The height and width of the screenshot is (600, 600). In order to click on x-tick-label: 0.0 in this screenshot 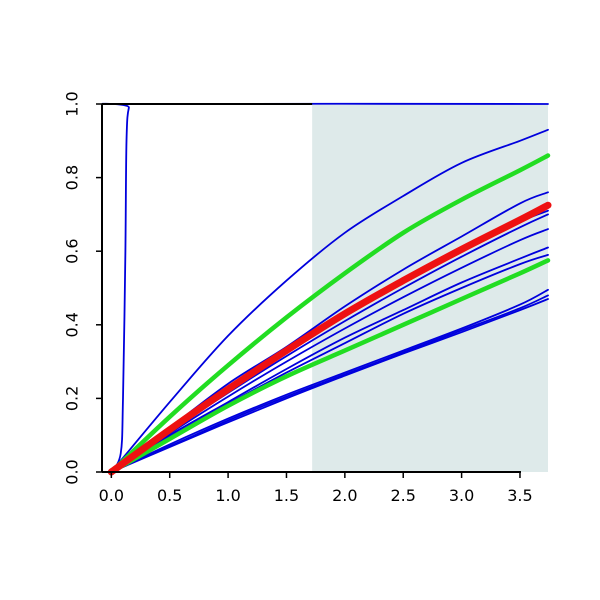, I will do `click(111, 495)`.